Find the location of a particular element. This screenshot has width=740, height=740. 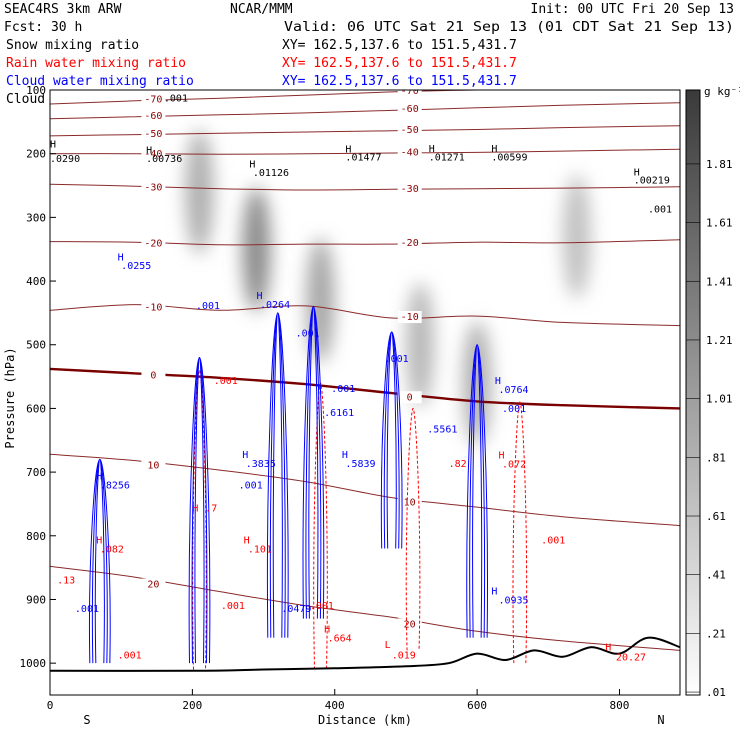

terrain-line is located at coordinates (365, 654).